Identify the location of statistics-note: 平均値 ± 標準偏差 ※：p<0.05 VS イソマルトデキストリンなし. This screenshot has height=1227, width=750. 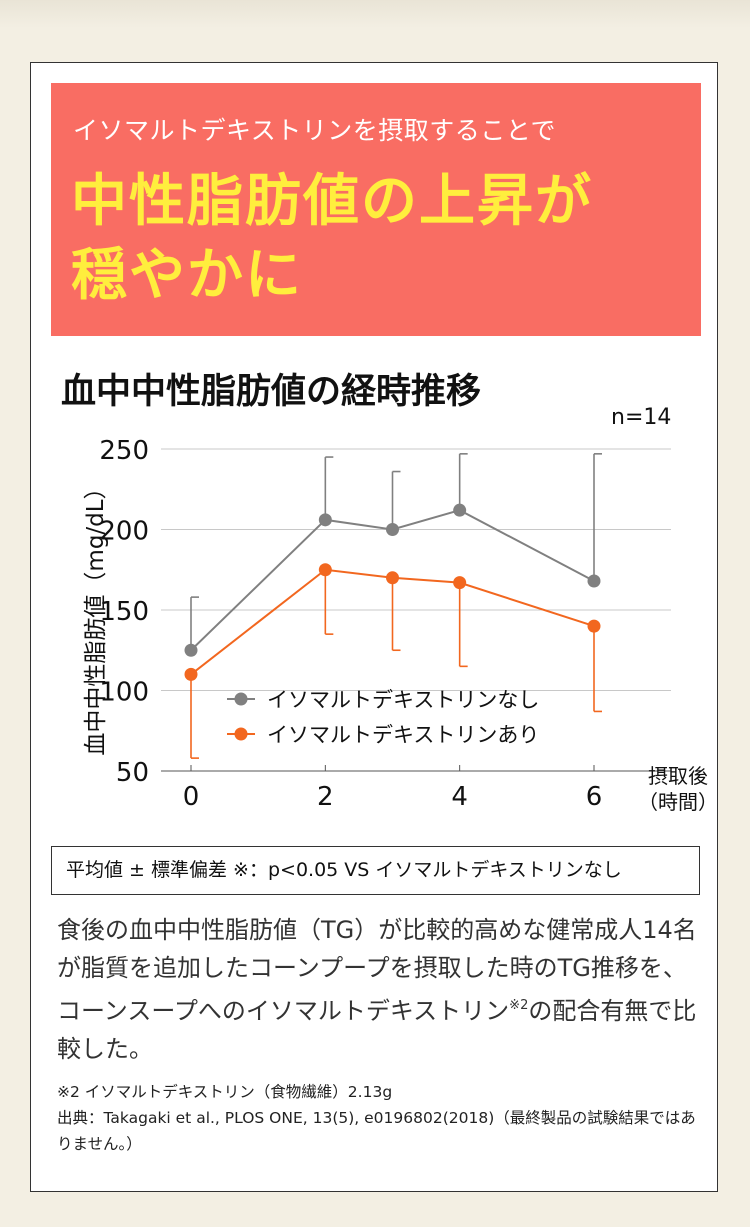
(375, 870).